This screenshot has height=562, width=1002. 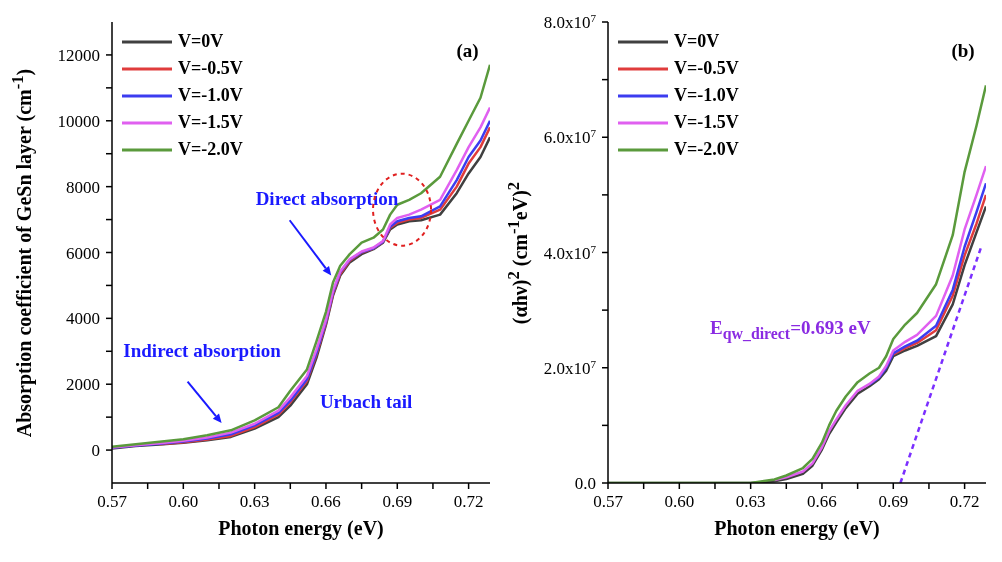 I want to click on y-tick-label: 12000, so click(x=78, y=55).